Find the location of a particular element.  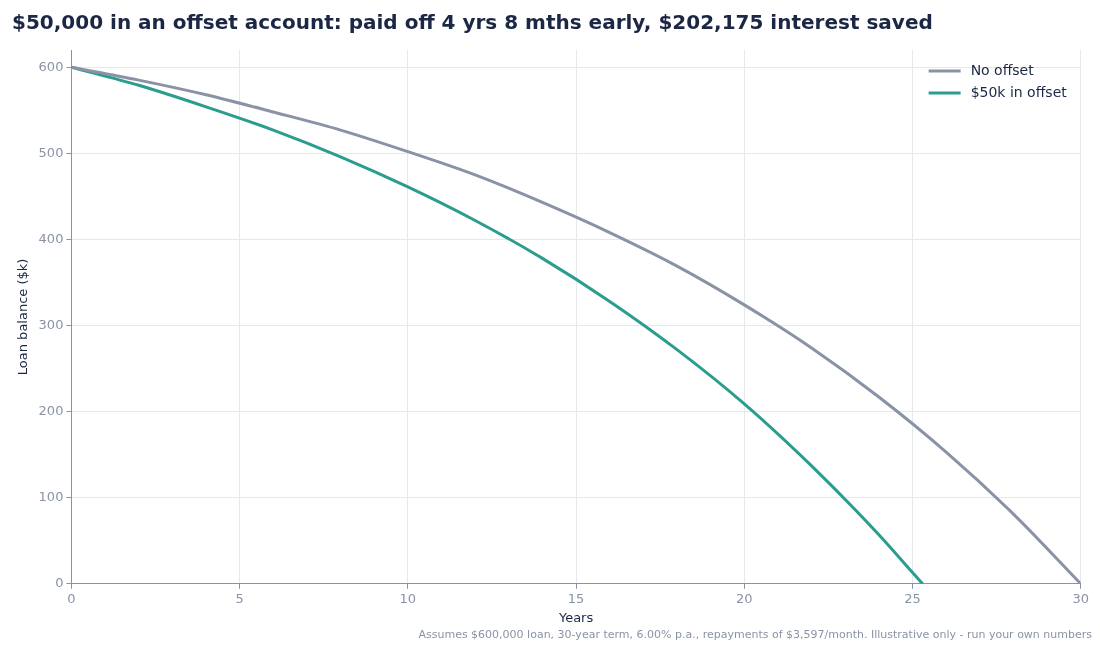

x-axis-title: Years is located at coordinates (575, 617).